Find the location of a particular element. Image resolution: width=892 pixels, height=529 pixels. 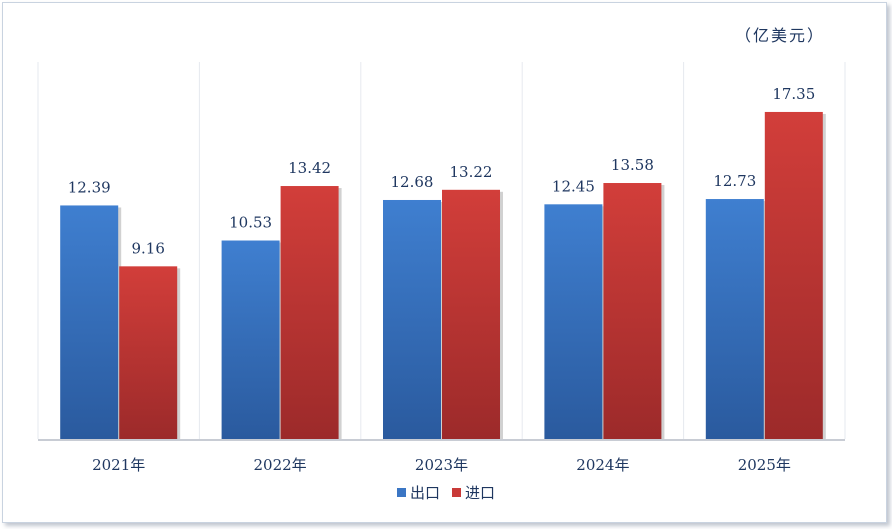

legend-item-import: 进口 is located at coordinates (473, 492).